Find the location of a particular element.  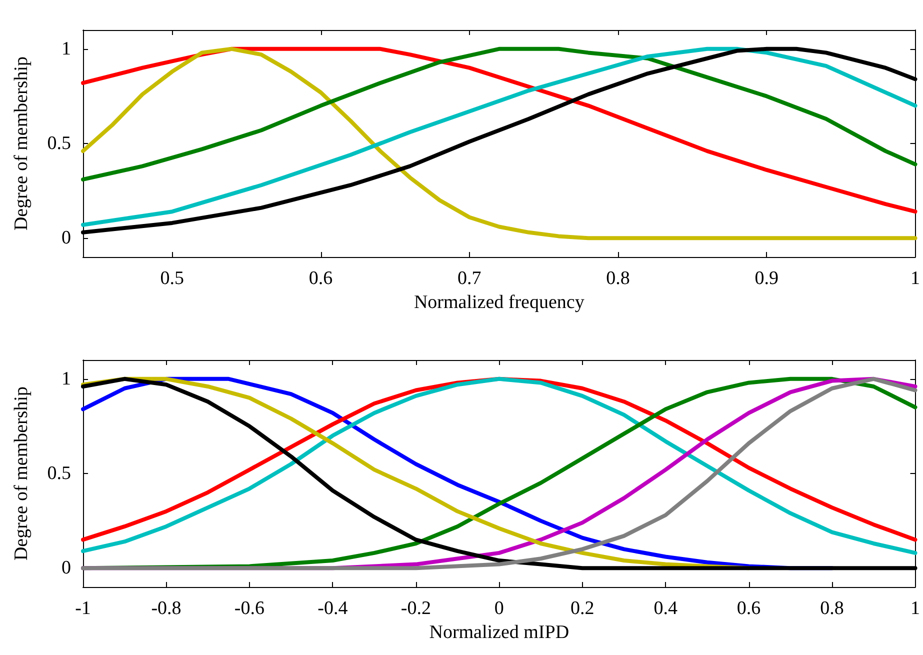

x-tick-label: 0.4 is located at coordinates (666, 608).